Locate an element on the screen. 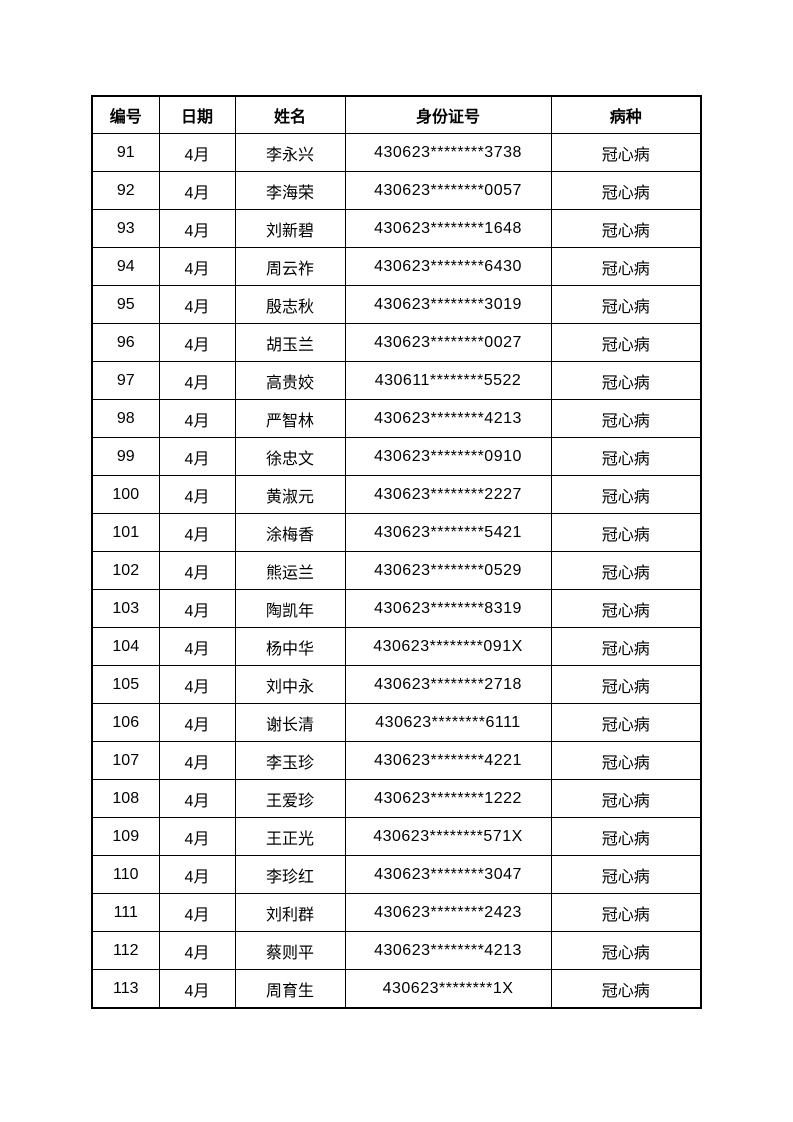 The width and height of the screenshot is (793, 1122). cell-serial-number: 113 is located at coordinates (125, 989).